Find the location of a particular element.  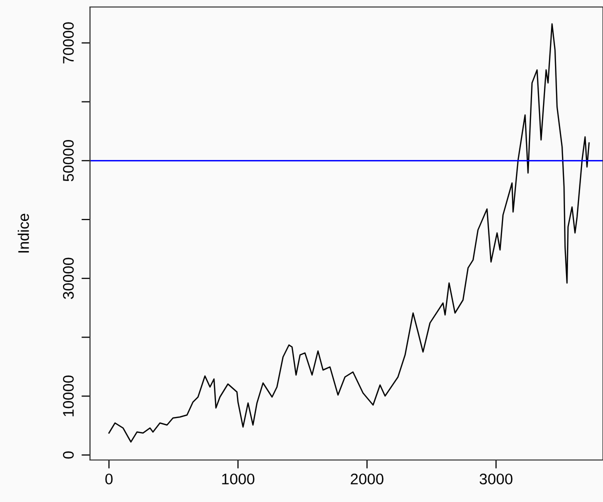

x-tick-label: 3000 is located at coordinates (496, 479).